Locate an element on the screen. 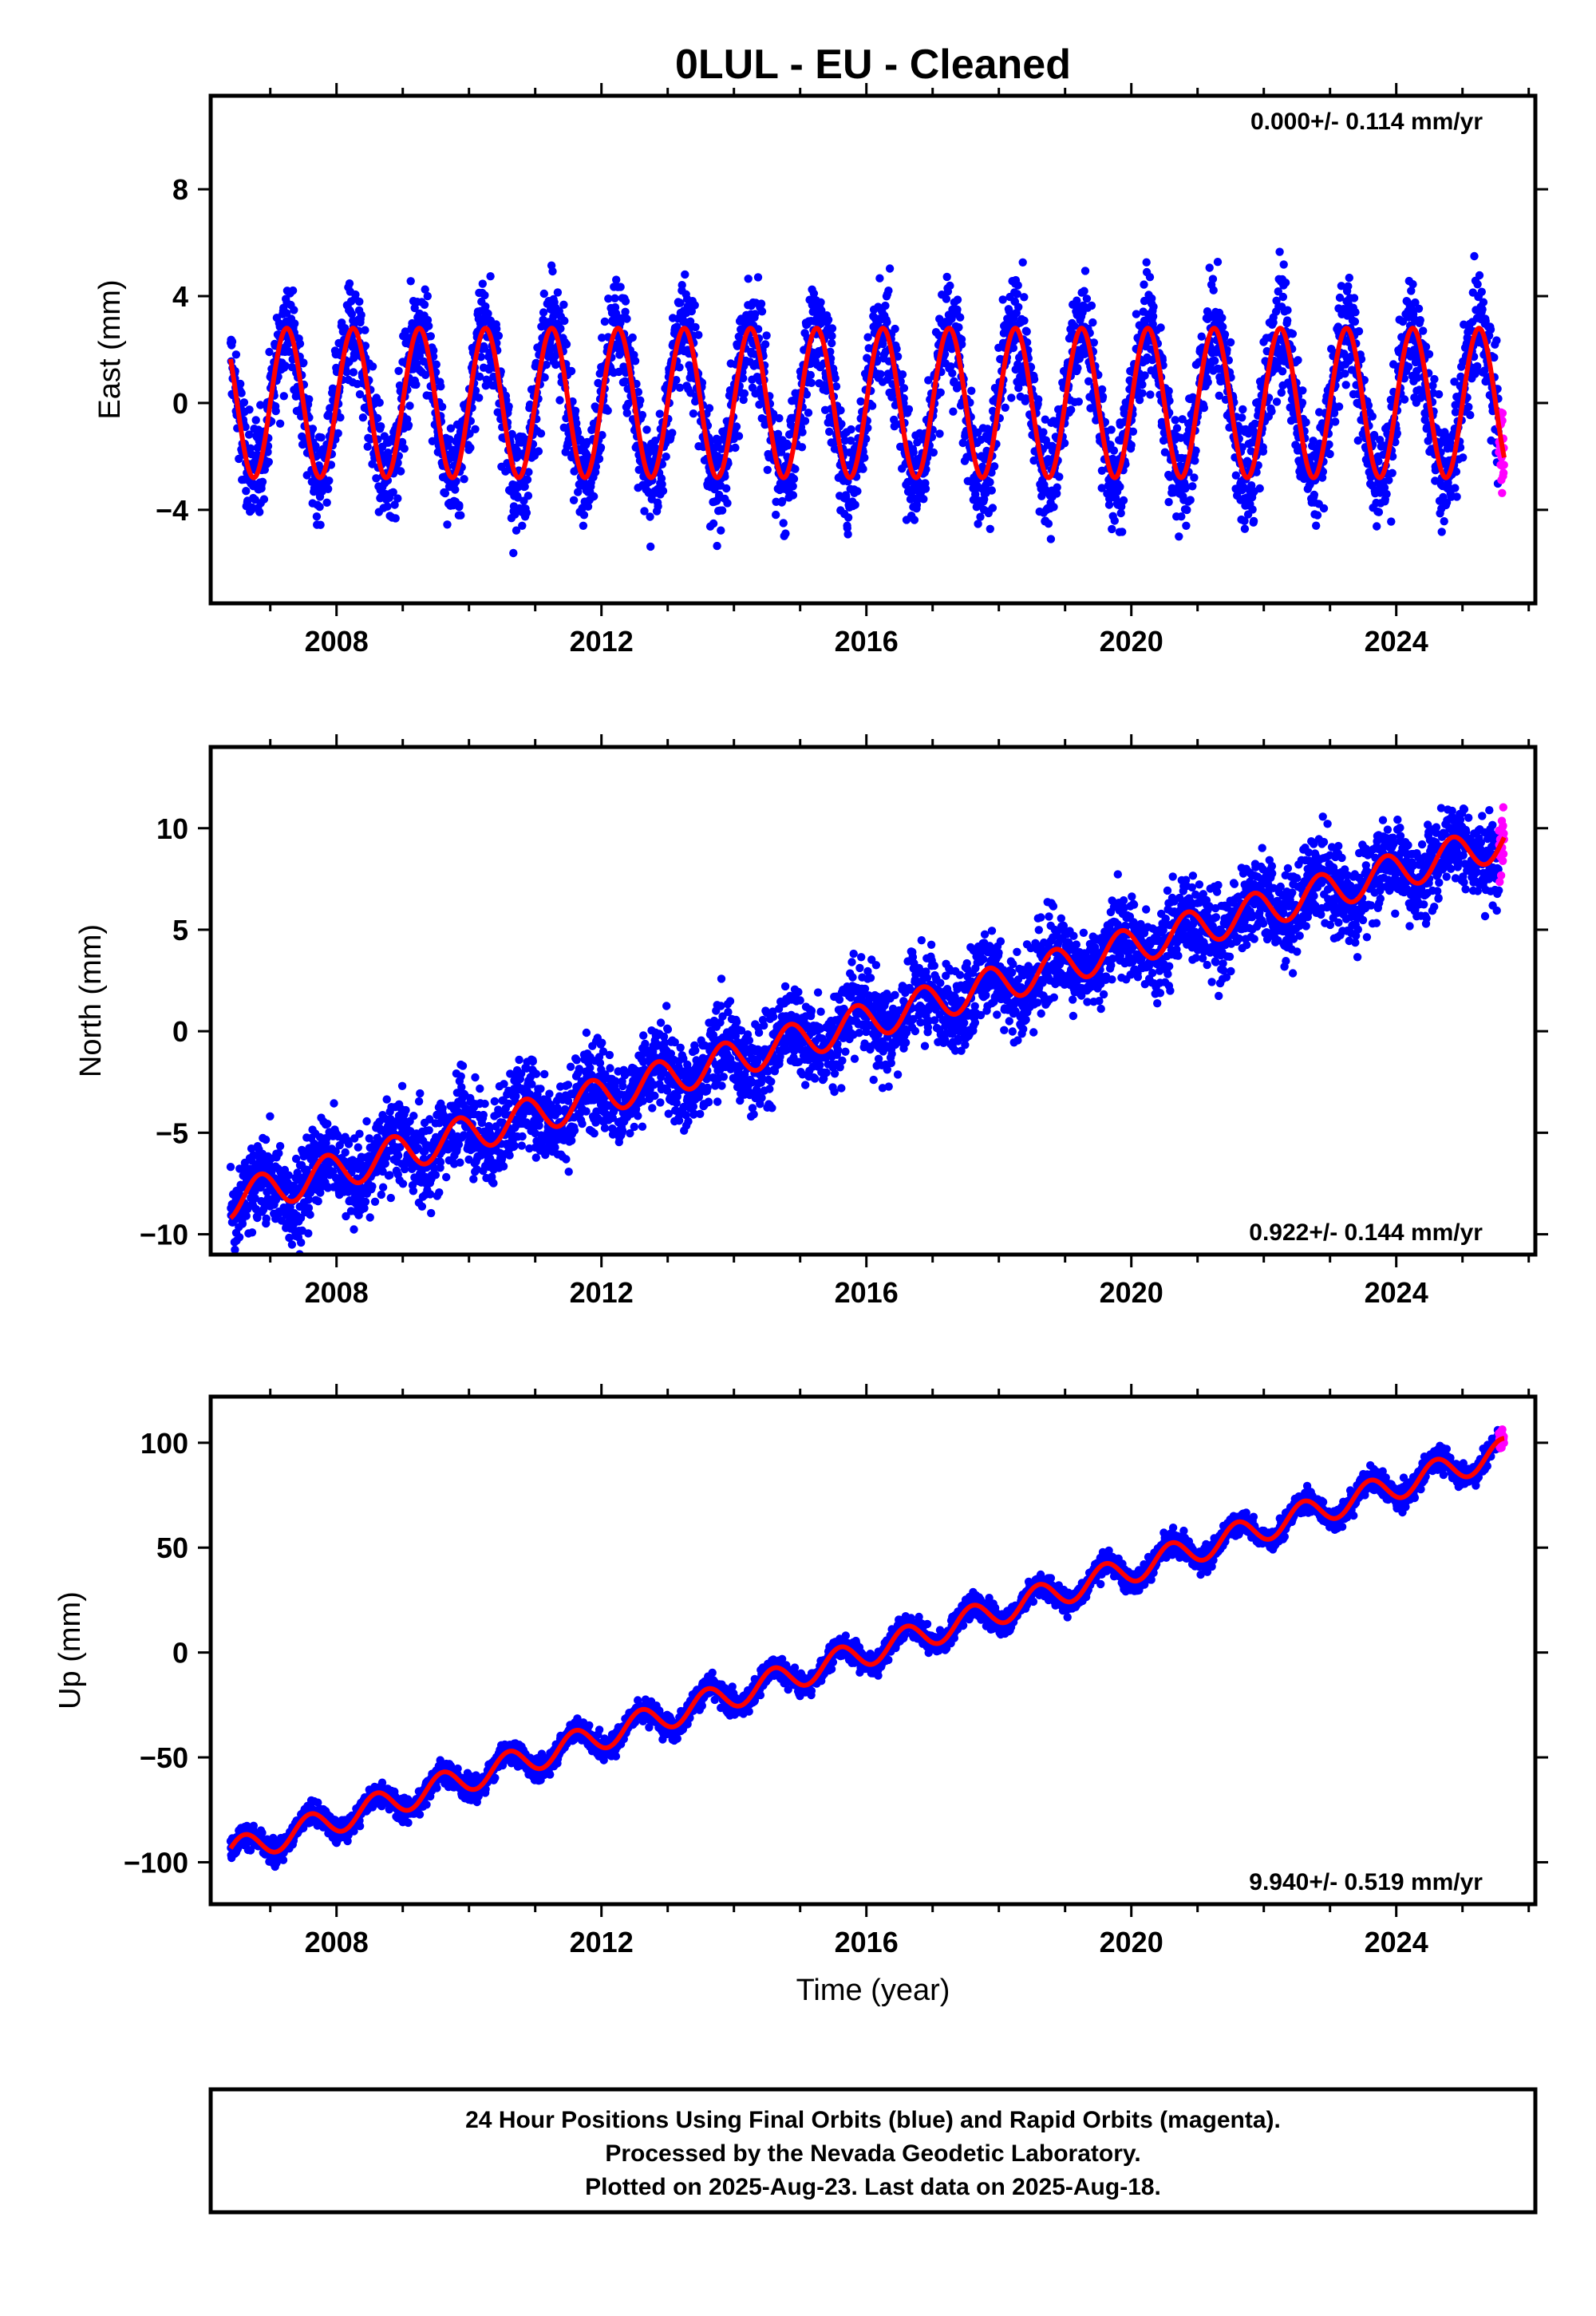  y-tick-label: 4 is located at coordinates (180, 296).